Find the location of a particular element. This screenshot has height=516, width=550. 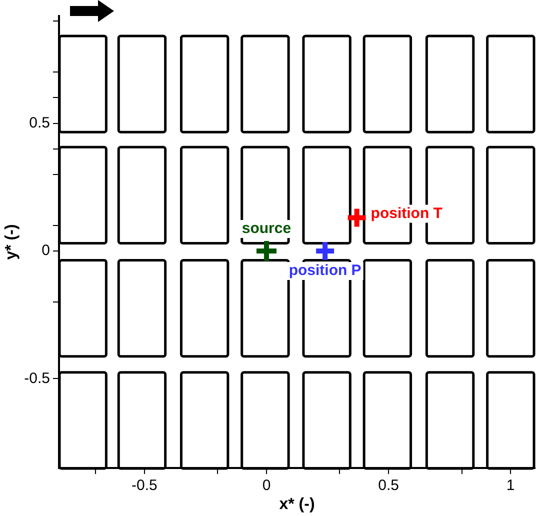

y-axis-title: y* (-) is located at coordinates (11, 242).